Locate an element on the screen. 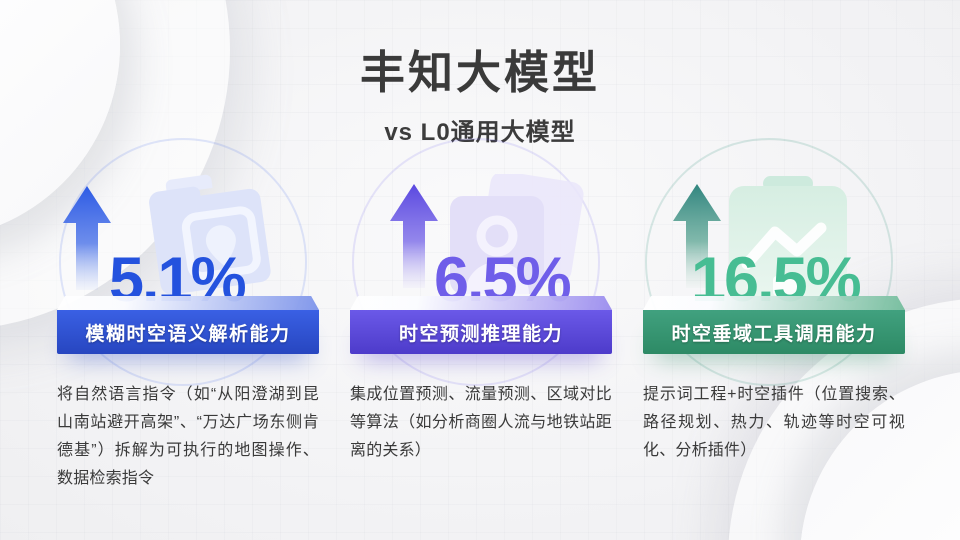  stat-visual: 16.5% is located at coordinates (774, 262).